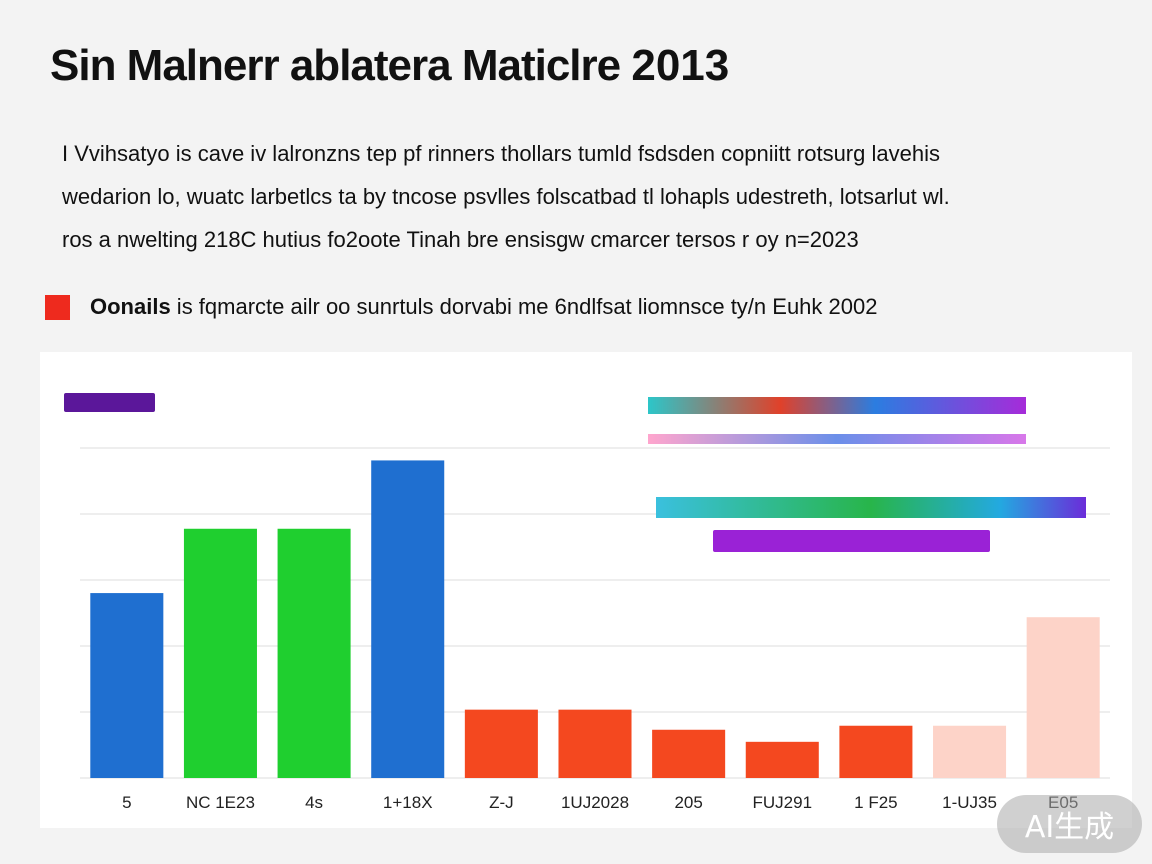 The width and height of the screenshot is (1152, 864). What do you see at coordinates (680, 65) in the screenshot?
I see `page-title-year: 2013` at bounding box center [680, 65].